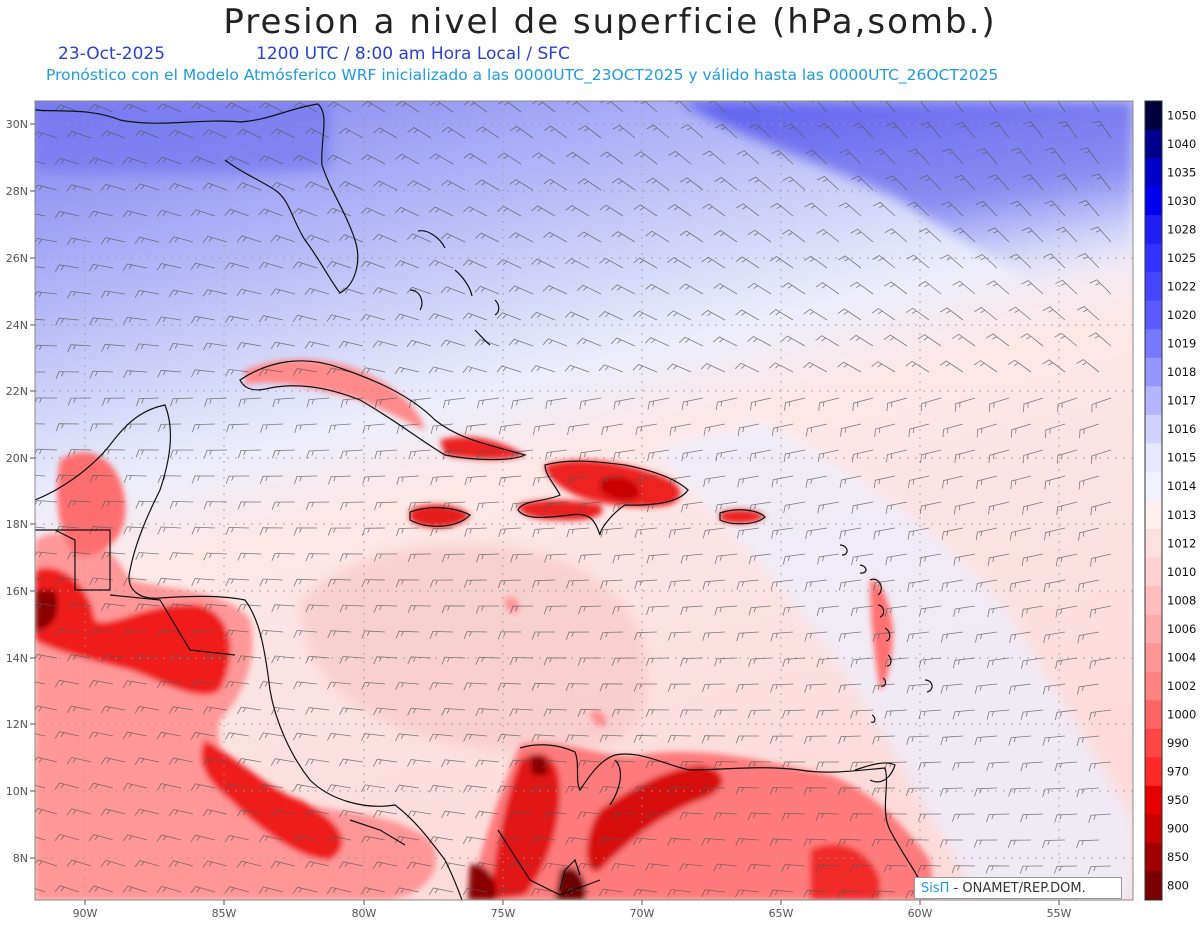 The width and height of the screenshot is (1200, 927). Describe the element at coordinates (474, 648) in the screenshot. I see `caribbean-low` at that location.